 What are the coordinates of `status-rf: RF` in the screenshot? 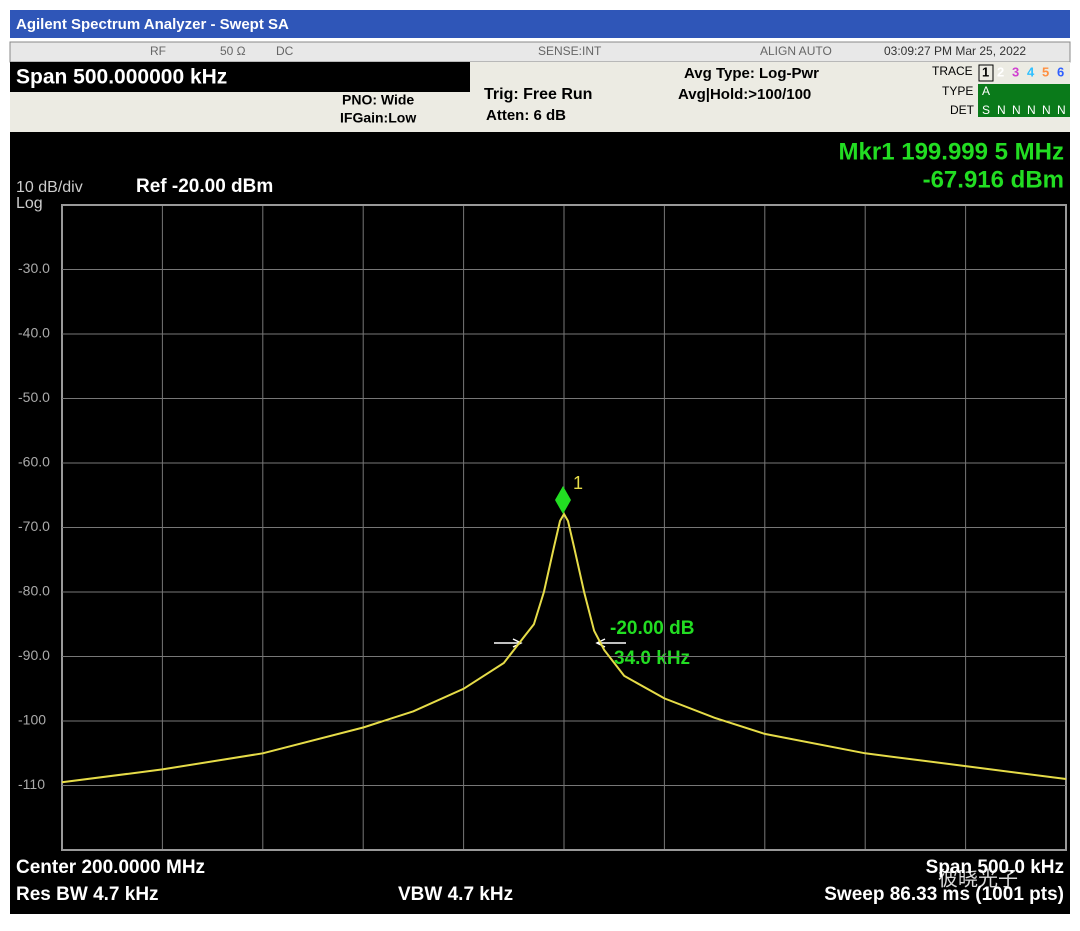 It's located at (158, 51).